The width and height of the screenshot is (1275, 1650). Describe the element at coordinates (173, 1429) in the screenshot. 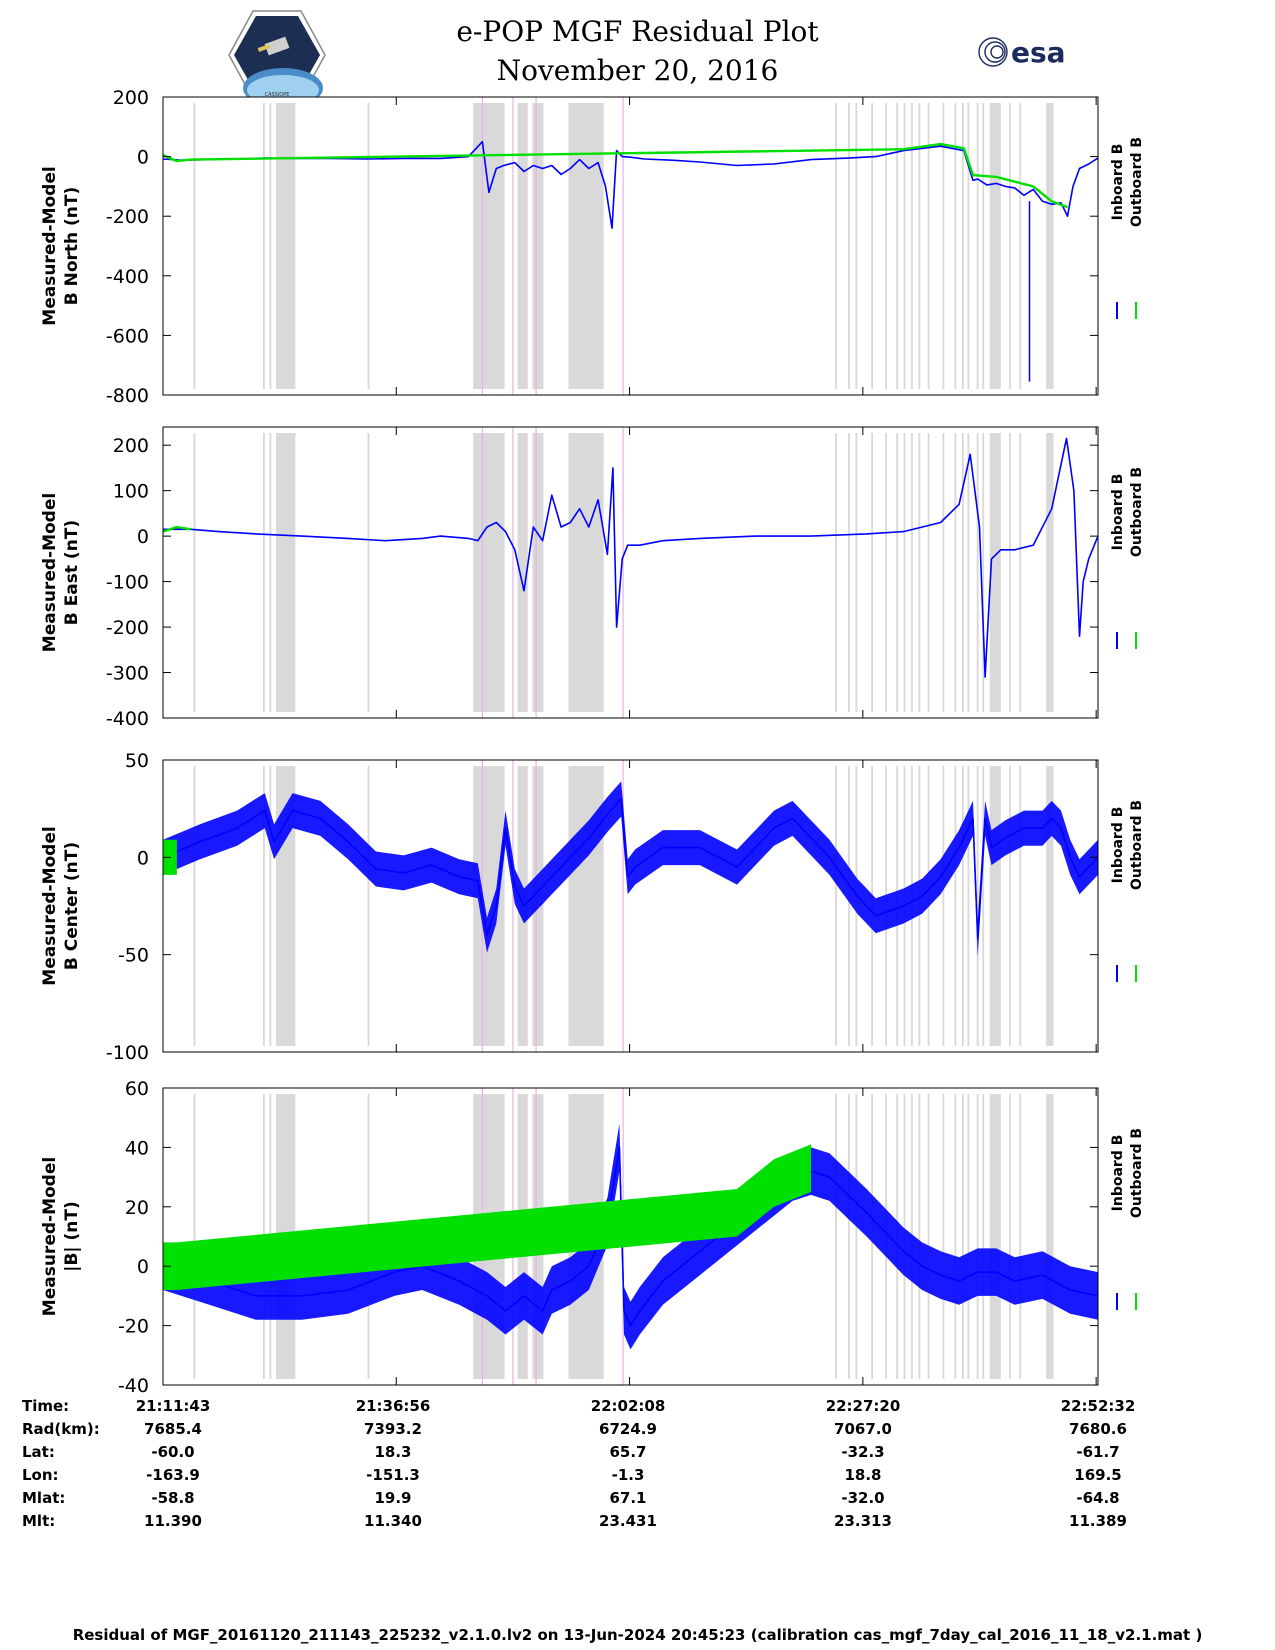

I see `ephemeris-value: 7685.4` at that location.